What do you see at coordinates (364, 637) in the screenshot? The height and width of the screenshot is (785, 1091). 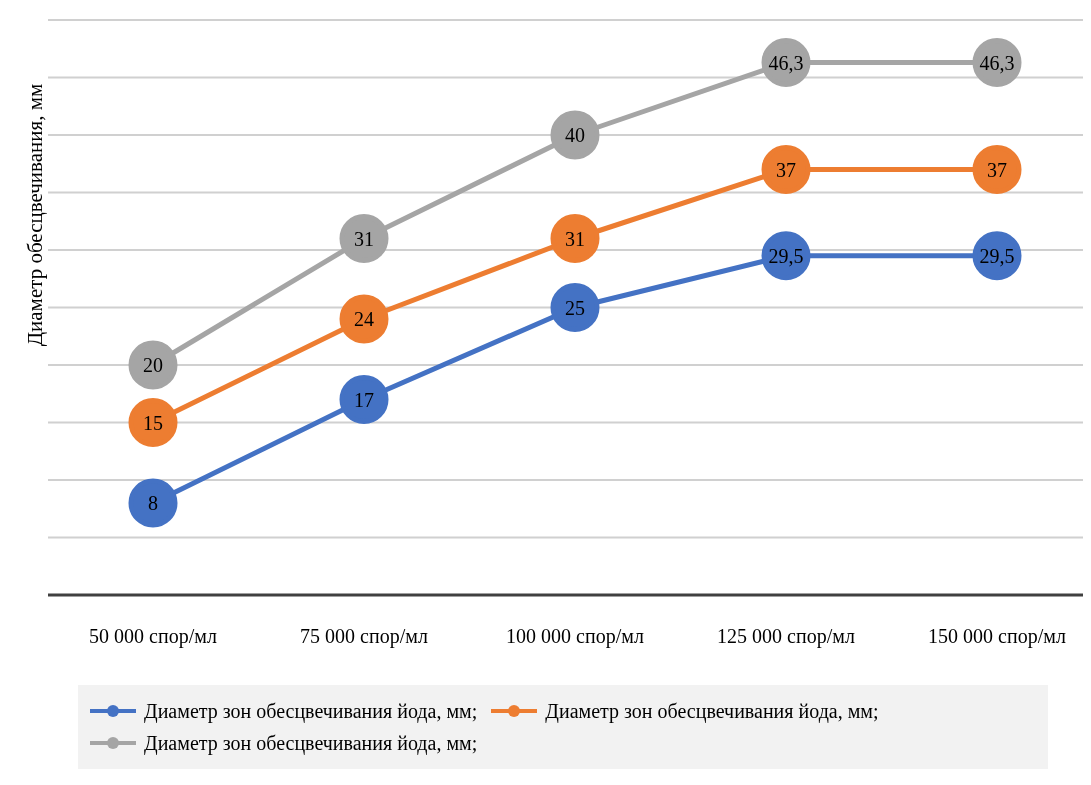 I see `x-tick-label: 75 000 спор/мл` at bounding box center [364, 637].